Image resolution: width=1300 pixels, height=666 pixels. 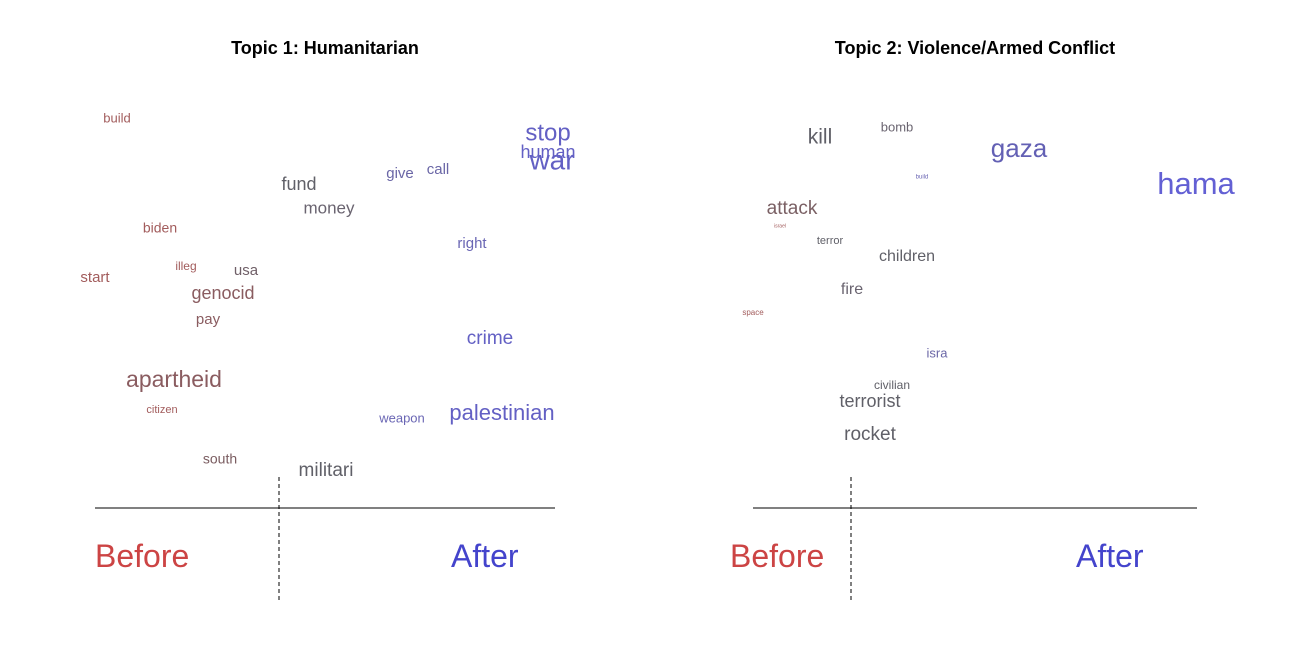 What do you see at coordinates (220, 459) in the screenshot?
I see `word-south: south` at bounding box center [220, 459].